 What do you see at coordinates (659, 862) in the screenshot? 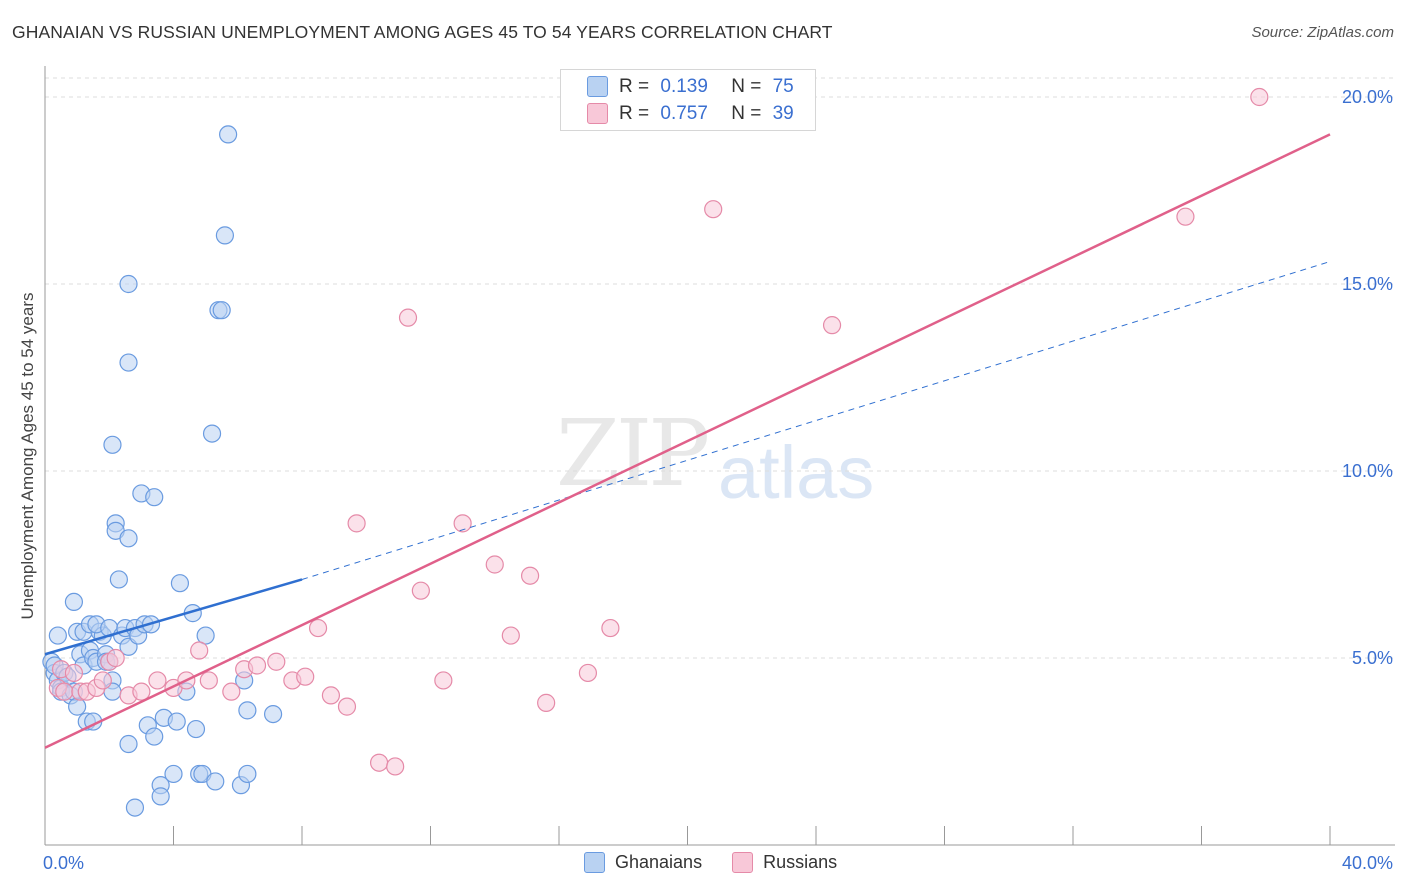
I see `legend-label-ghanaians: Ghanaians` at bounding box center [659, 862].